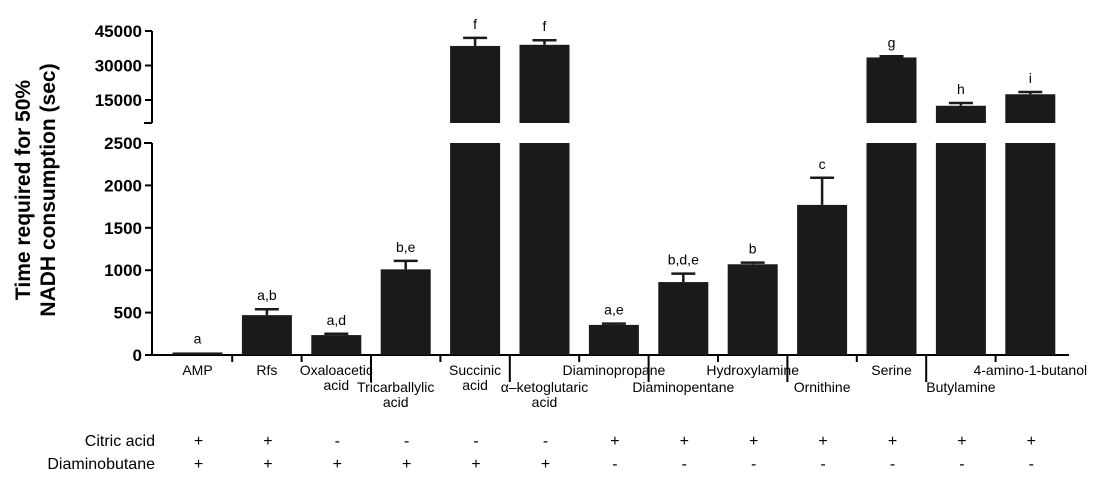 The height and width of the screenshot is (480, 1107). Describe the element at coordinates (137, 355) in the screenshot. I see `y-tick-label: 0` at that location.